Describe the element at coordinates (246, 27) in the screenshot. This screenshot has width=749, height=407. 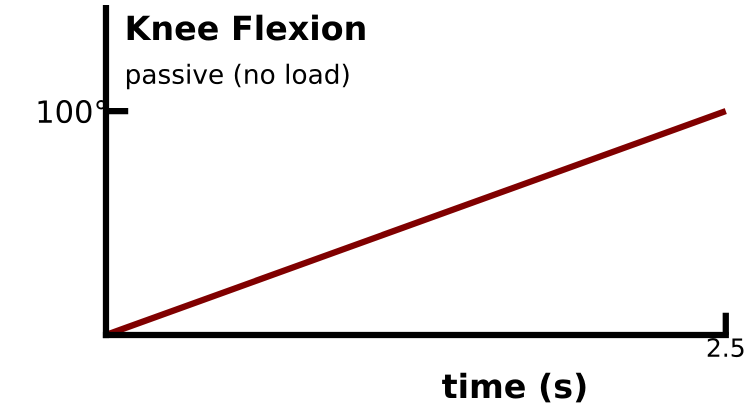
I see `chart-title: Knee Flexion` at that location.